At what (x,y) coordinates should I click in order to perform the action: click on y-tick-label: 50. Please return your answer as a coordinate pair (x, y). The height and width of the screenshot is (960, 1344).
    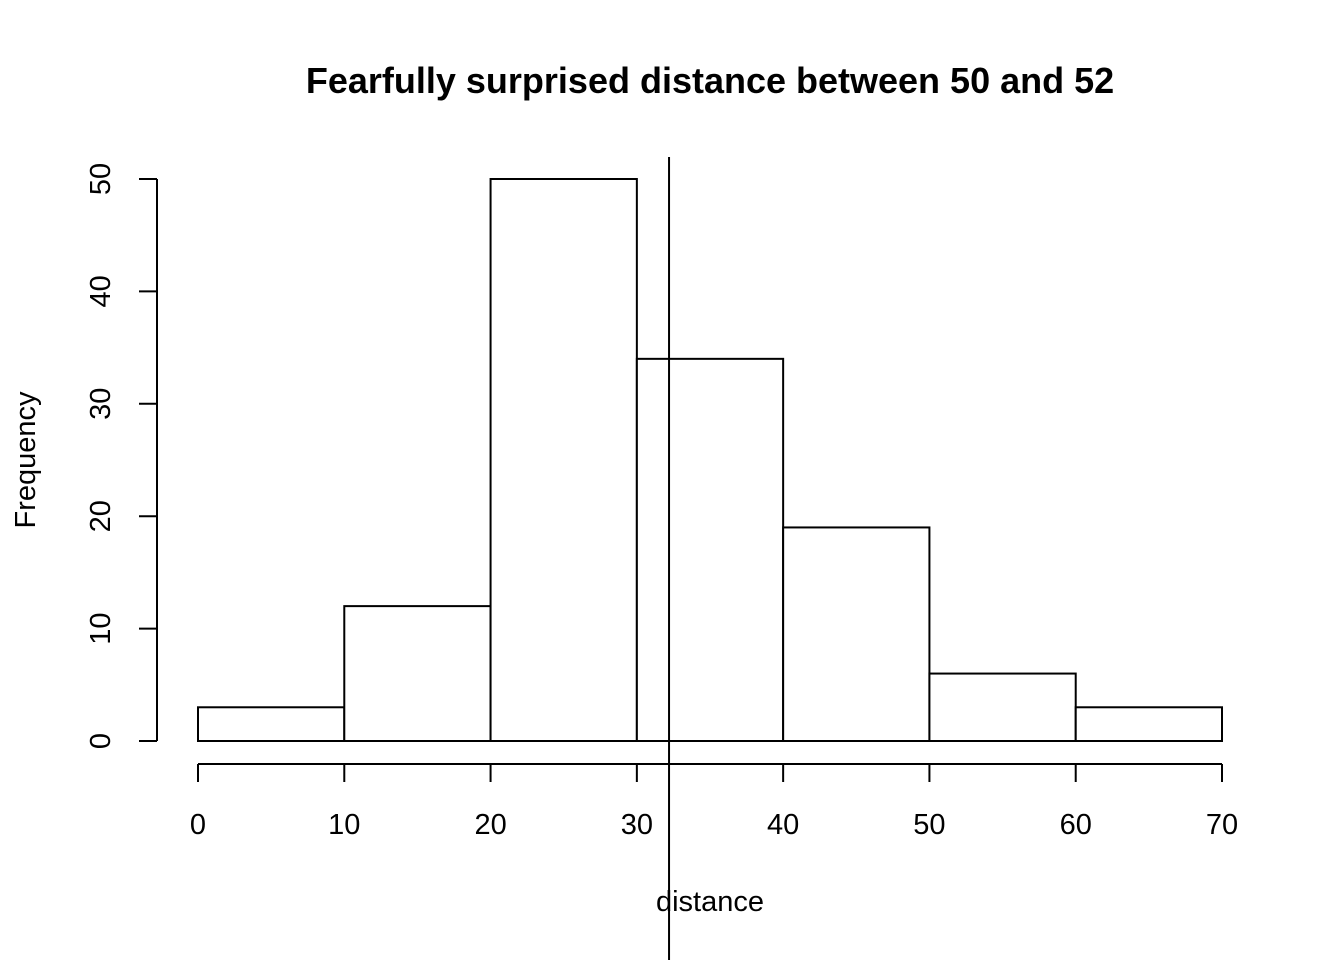
    Looking at the image, I should click on (101, 179).